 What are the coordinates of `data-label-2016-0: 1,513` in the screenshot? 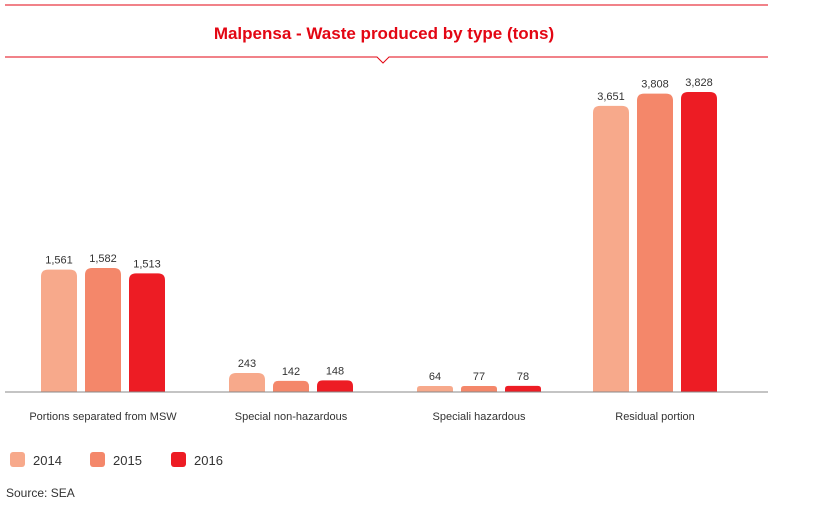 It's located at (147, 264).